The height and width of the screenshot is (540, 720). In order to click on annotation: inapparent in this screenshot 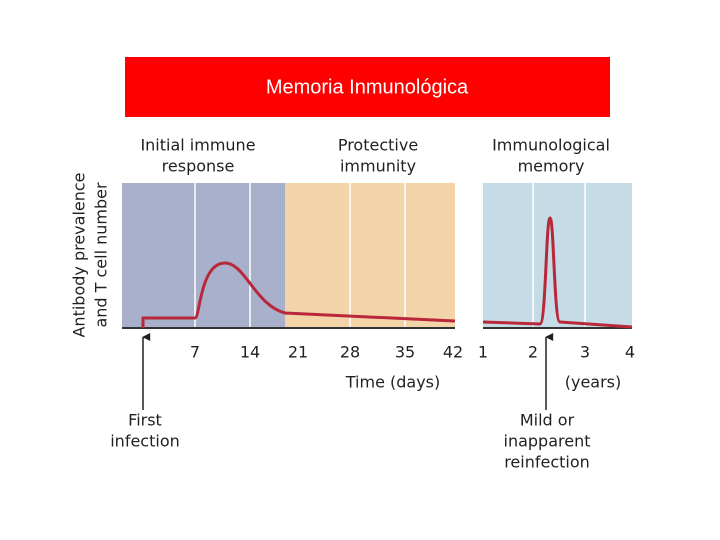, I will do `click(547, 441)`.